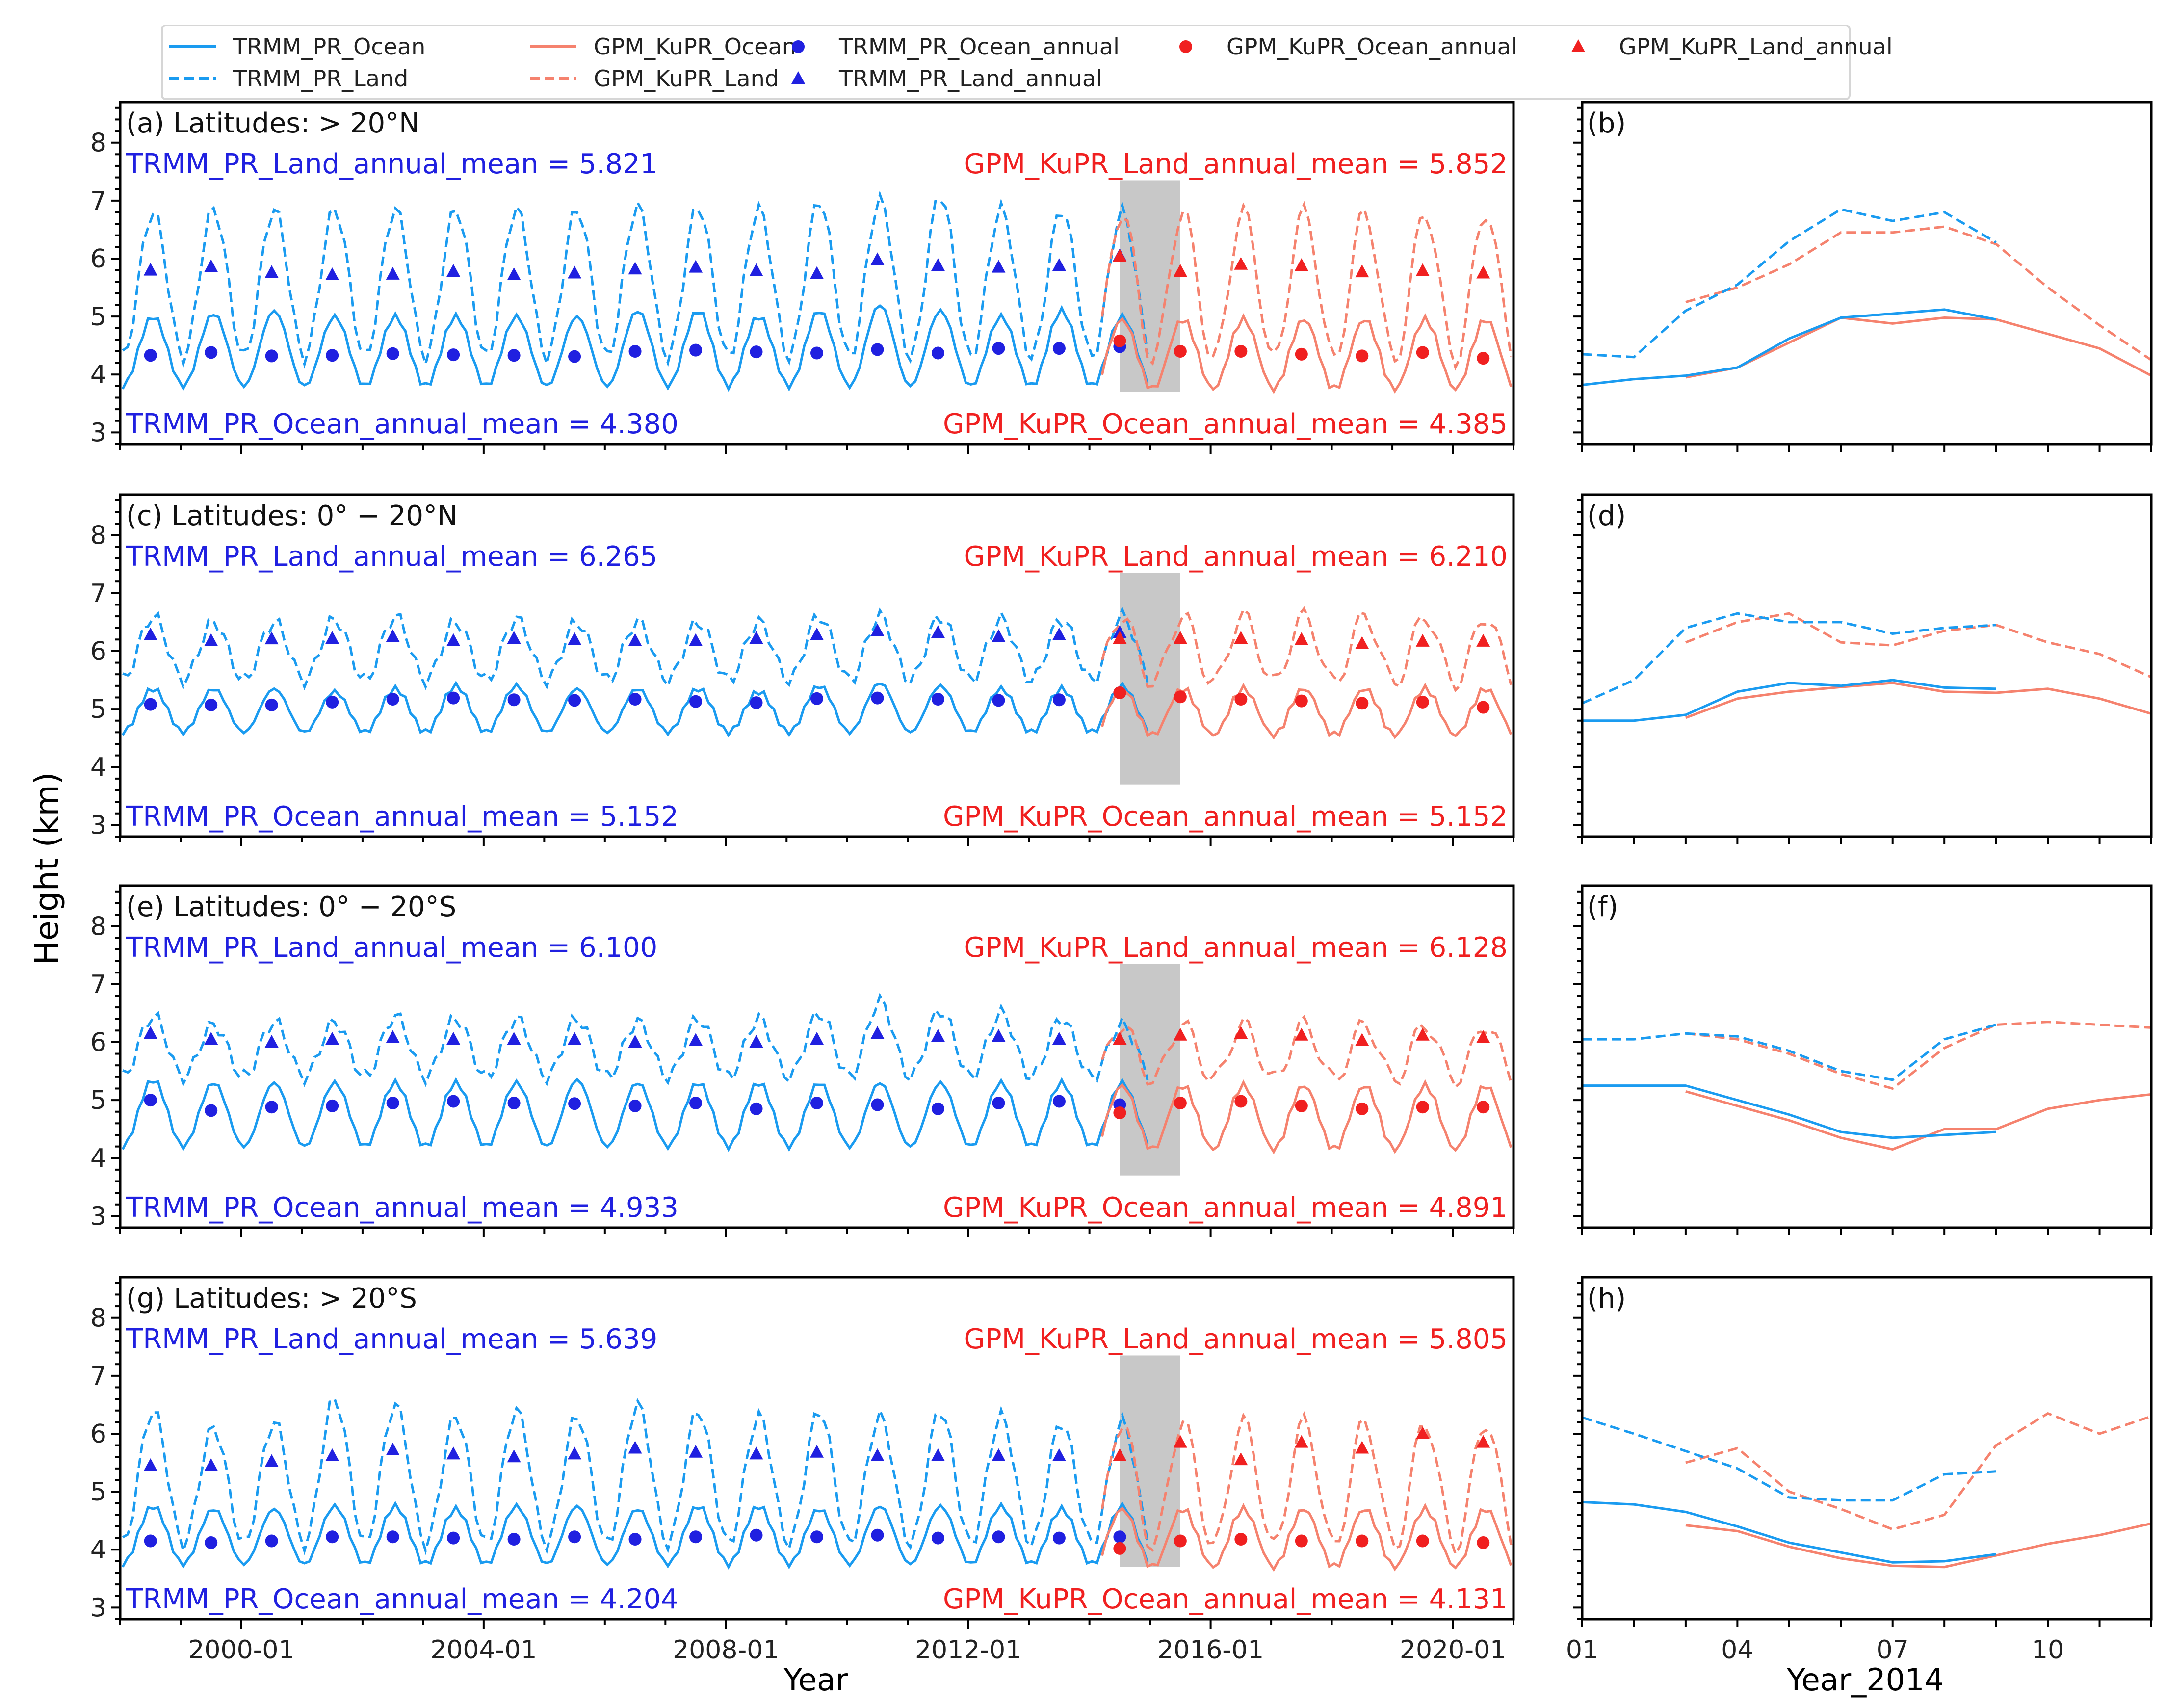  Describe the element at coordinates (297, 47) in the screenshot. I see `legend-item: TRMM_PR_Ocean` at that location.